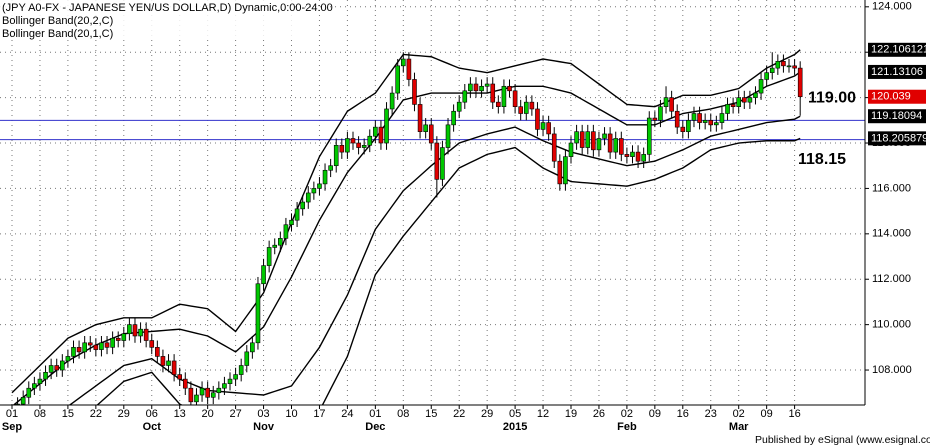 Image resolution: width=930 pixels, height=448 pixels. Describe the element at coordinates (375, 427) in the screenshot. I see `month-label: Dec` at that location.